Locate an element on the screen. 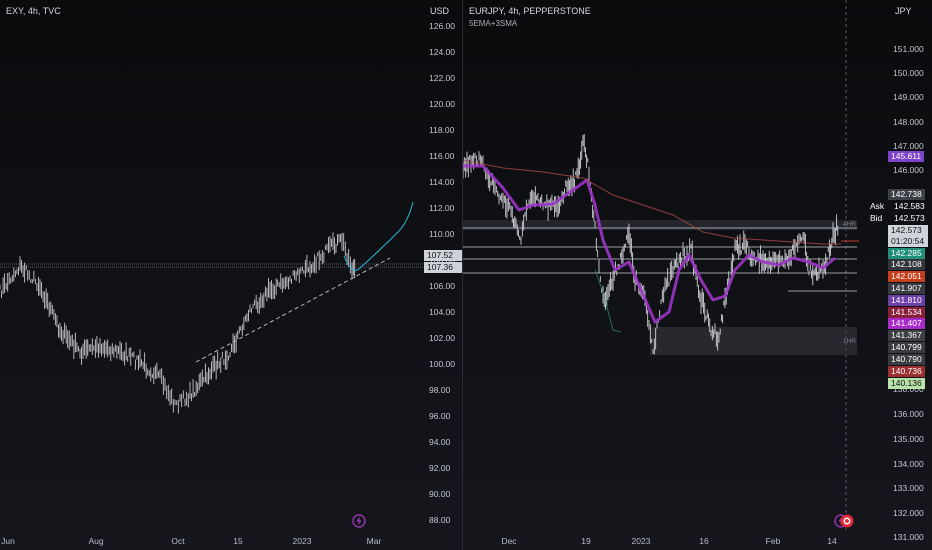 The height and width of the screenshot is (550, 932). eurjpy-price-label: 138.000 is located at coordinates (908, 389).